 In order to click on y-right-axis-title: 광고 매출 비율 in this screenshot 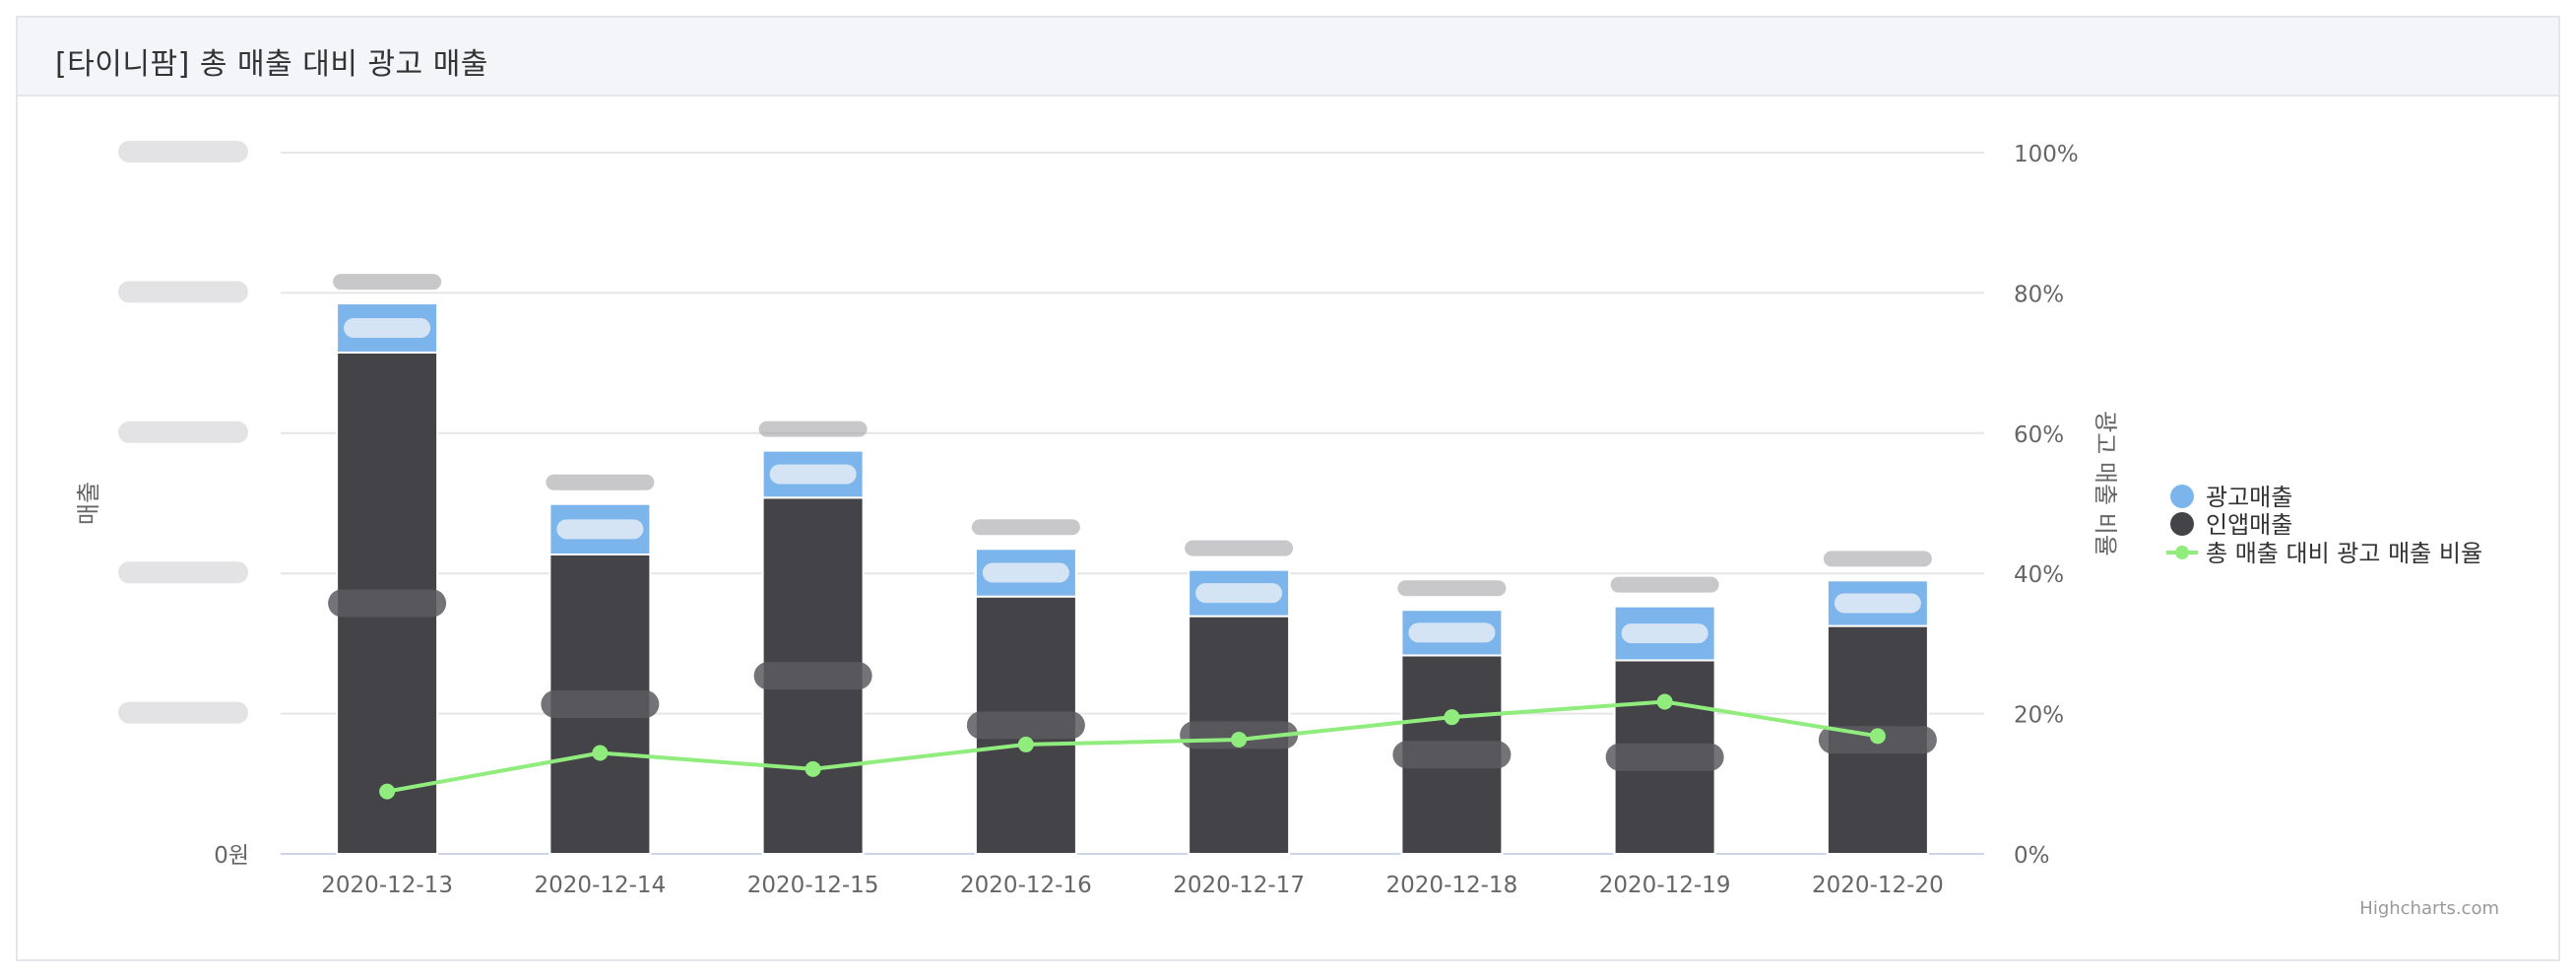, I will do `click(2105, 483)`.